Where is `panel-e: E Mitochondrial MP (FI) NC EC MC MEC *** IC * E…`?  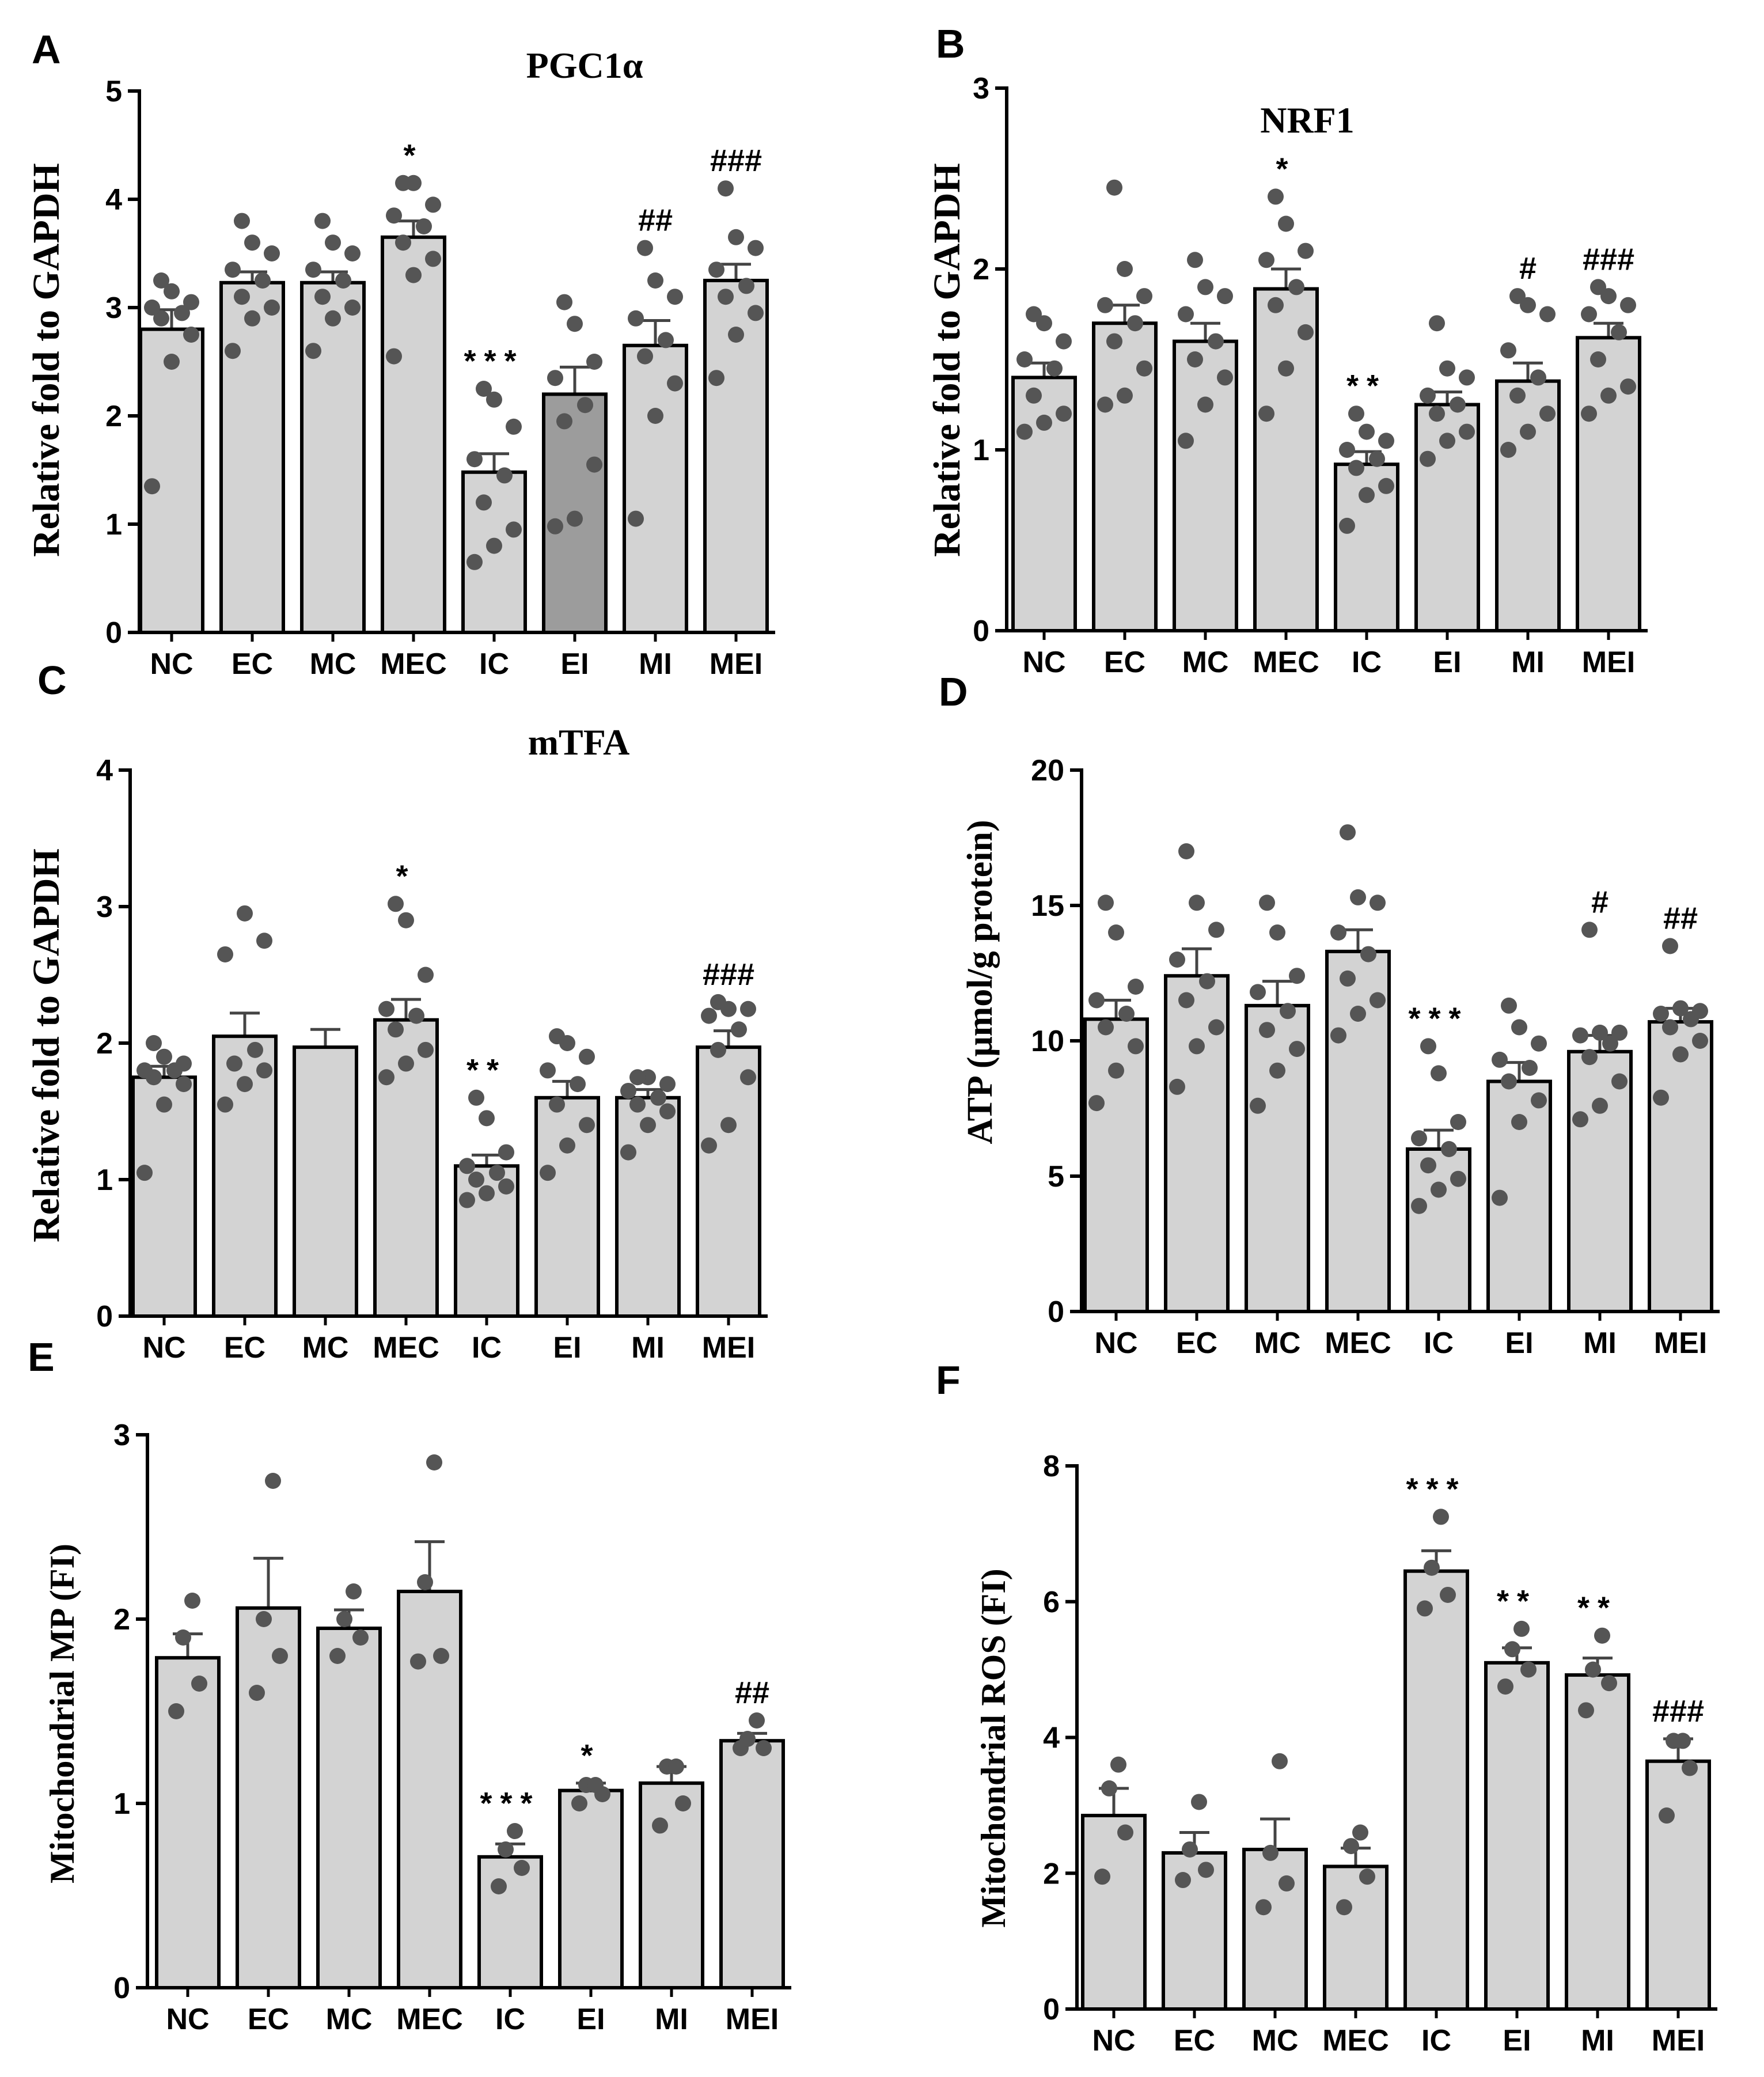 panel-e: E Mitochondrial MP (FI) NC EC MC MEC *** IC * E… is located at coordinates (410, 1686).